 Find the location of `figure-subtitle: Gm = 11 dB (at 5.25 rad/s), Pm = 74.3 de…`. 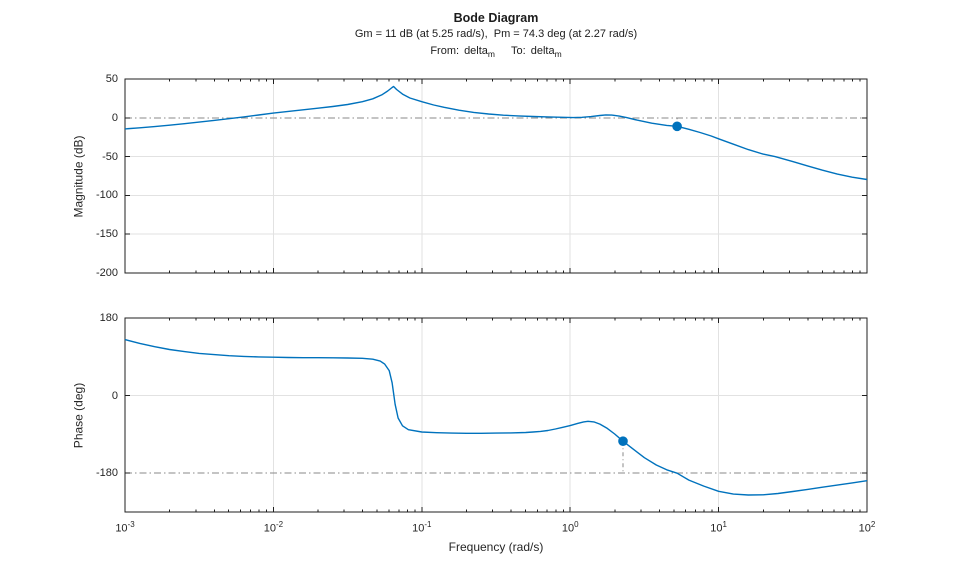

figure-subtitle: Gm = 11 dB (at 5.25 rad/s), Pm = 74.3 de… is located at coordinates (496, 34).